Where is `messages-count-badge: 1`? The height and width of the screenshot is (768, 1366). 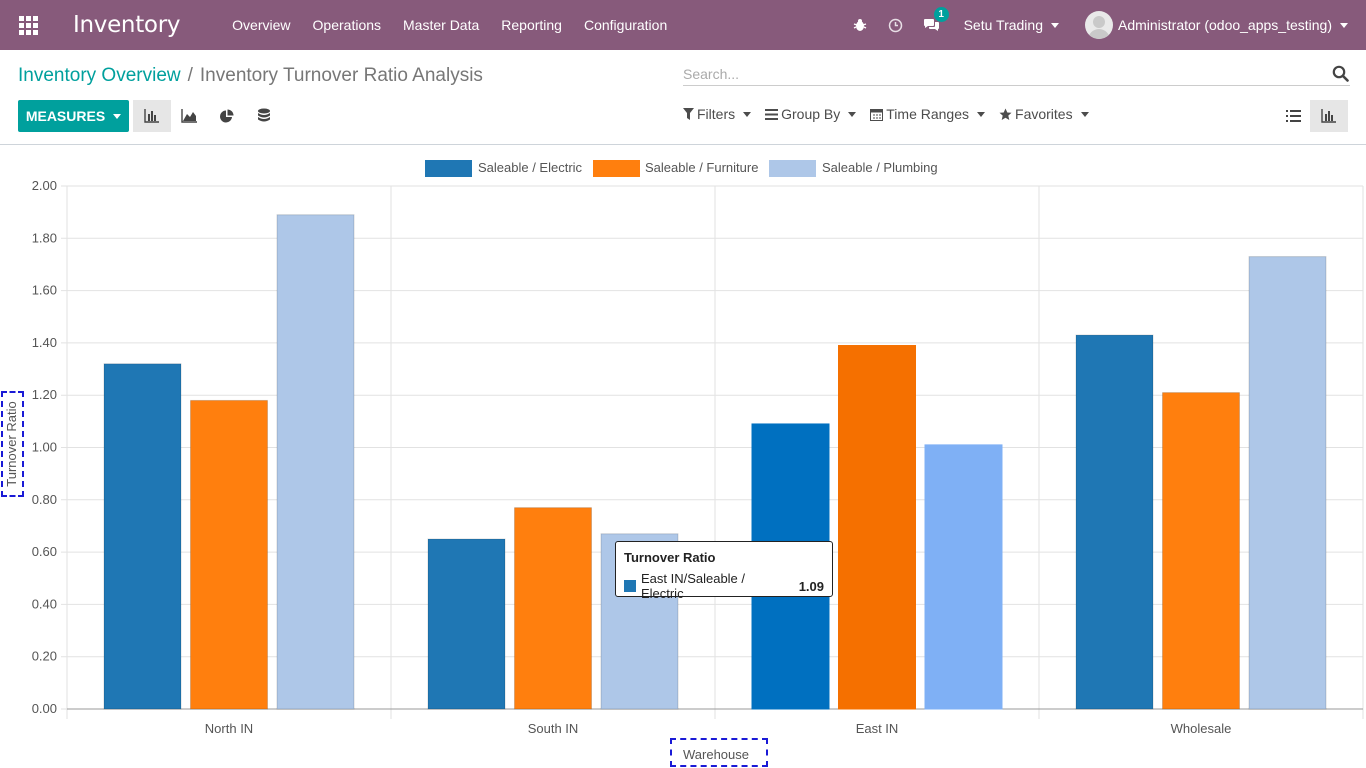 messages-count-badge: 1 is located at coordinates (941, 14).